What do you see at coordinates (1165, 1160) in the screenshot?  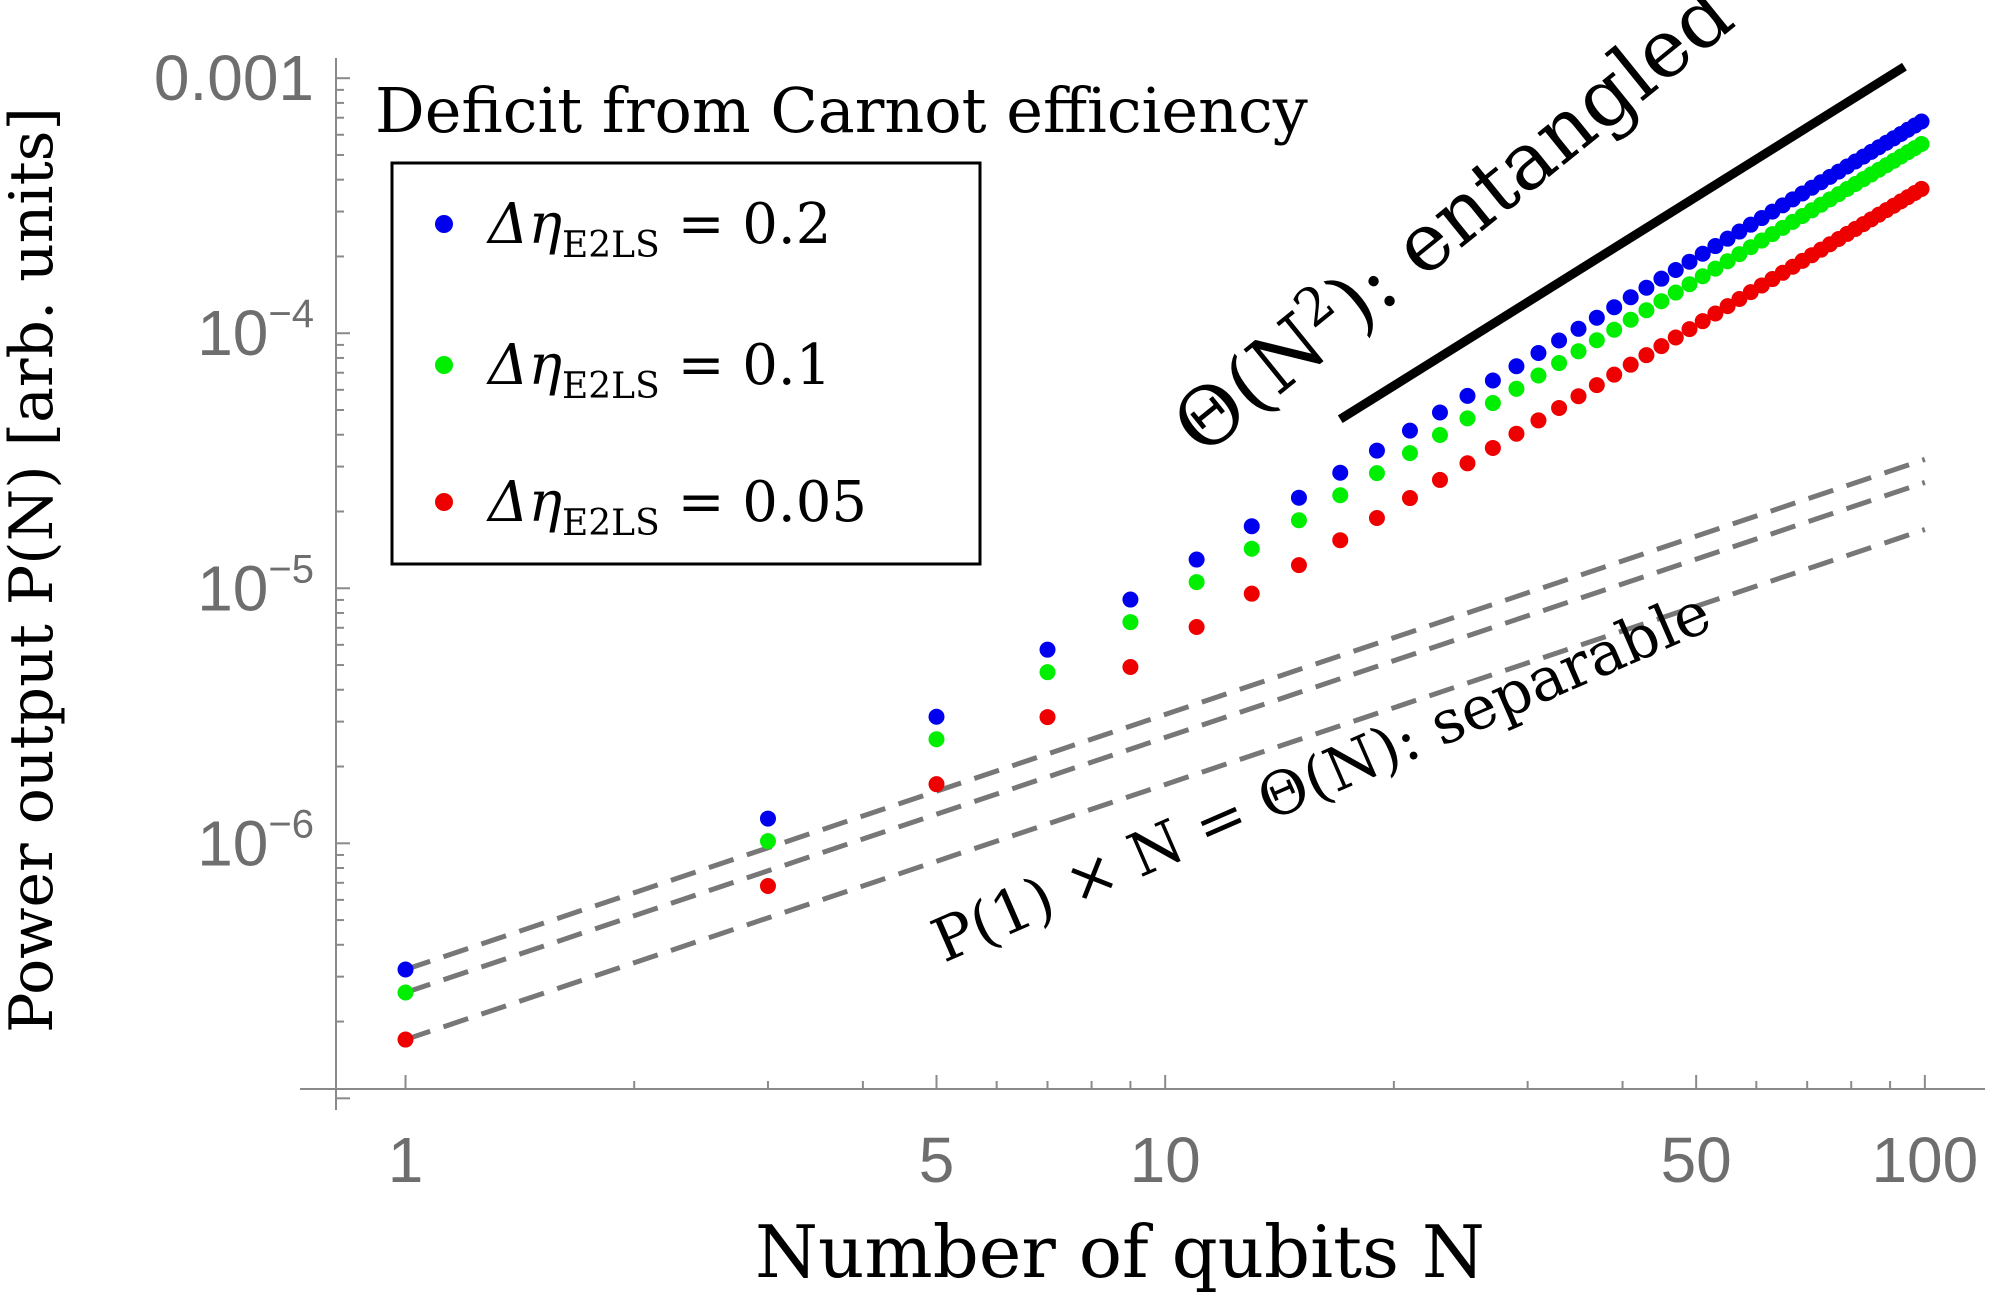 I see `x-tick-label: 10` at bounding box center [1165, 1160].